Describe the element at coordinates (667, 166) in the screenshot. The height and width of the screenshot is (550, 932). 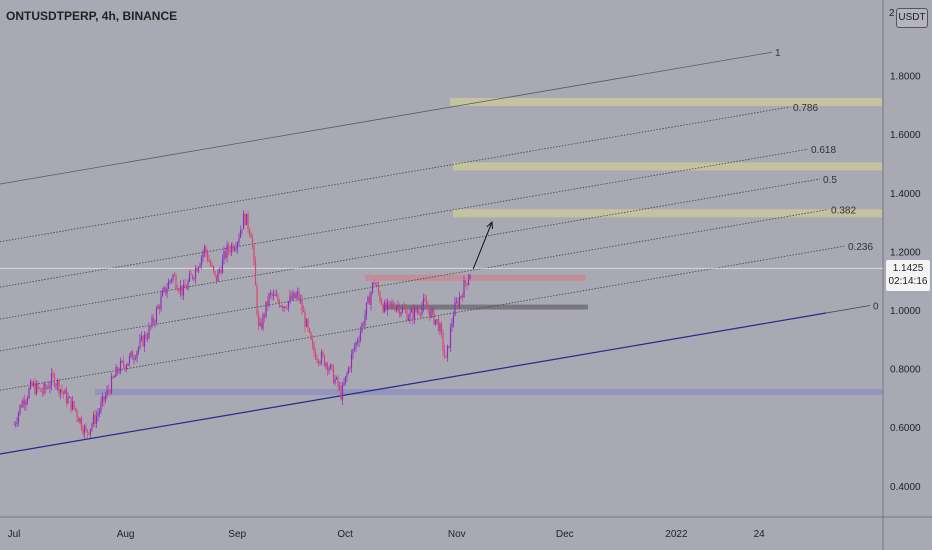
I see `price-zone-yellow` at that location.